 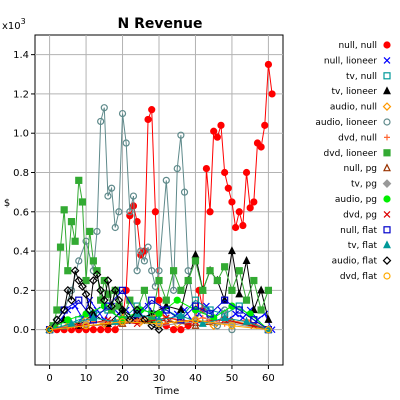 I want to click on y-tick-label: 0.4, so click(x=21, y=252).